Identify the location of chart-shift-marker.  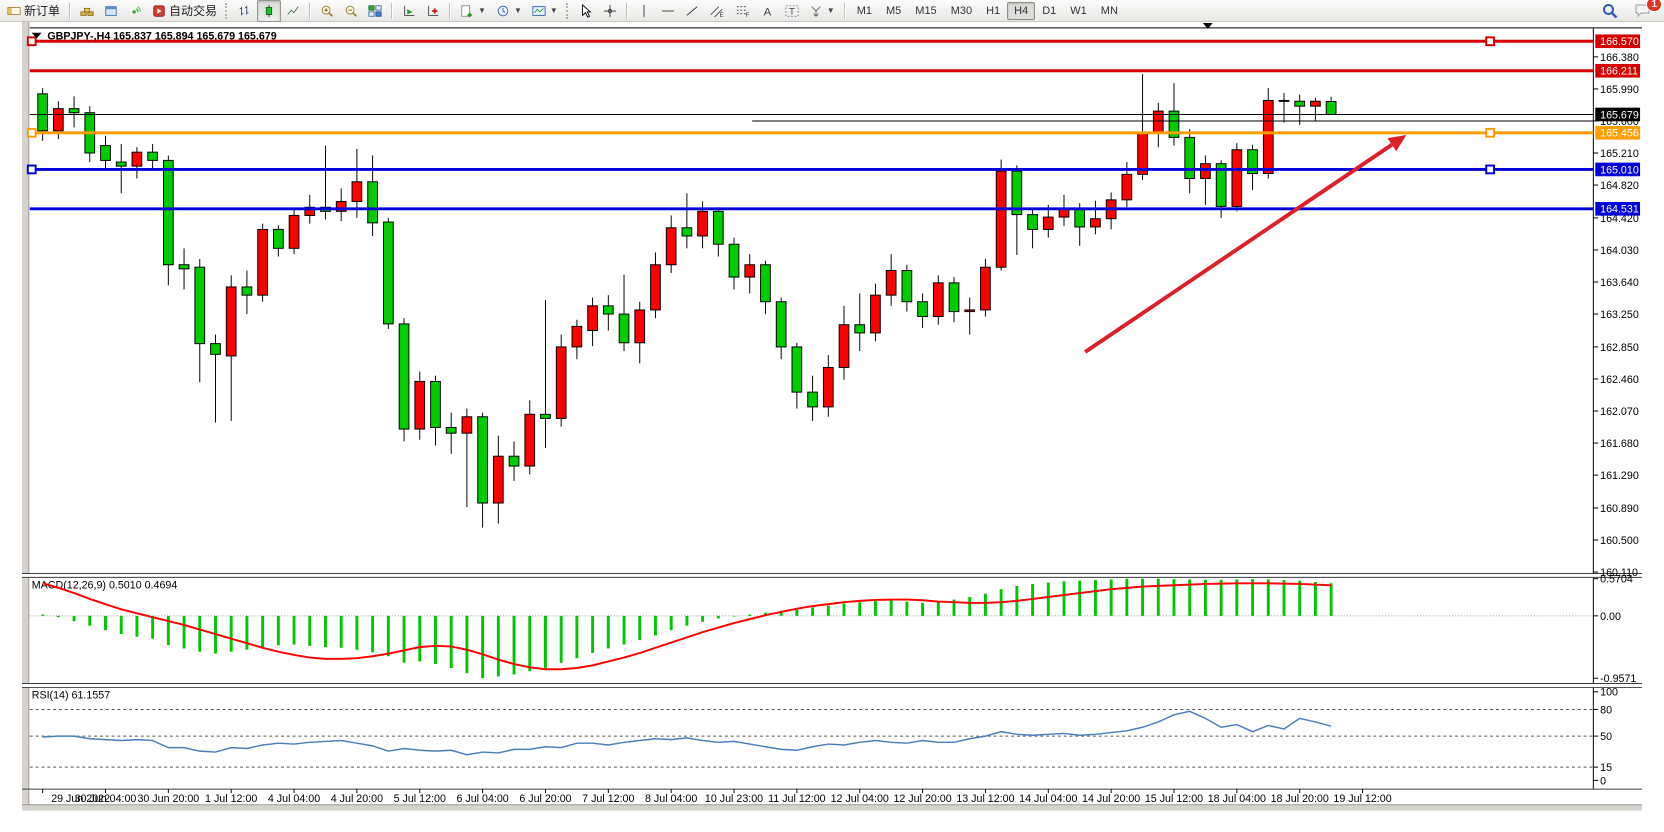
(1207, 25).